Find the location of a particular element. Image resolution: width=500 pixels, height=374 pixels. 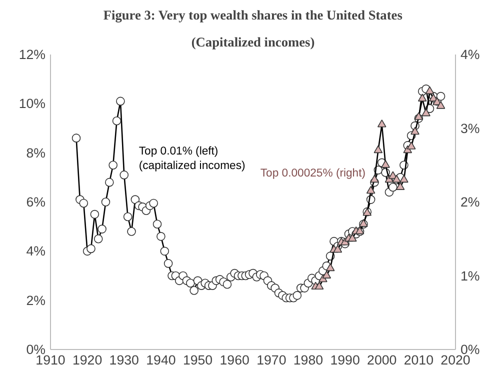

x-tick-label: 1970 is located at coordinates (271, 360).